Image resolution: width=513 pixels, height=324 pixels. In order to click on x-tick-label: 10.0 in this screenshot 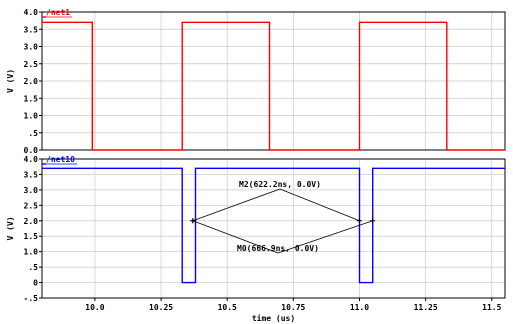, I will do `click(94, 307)`.